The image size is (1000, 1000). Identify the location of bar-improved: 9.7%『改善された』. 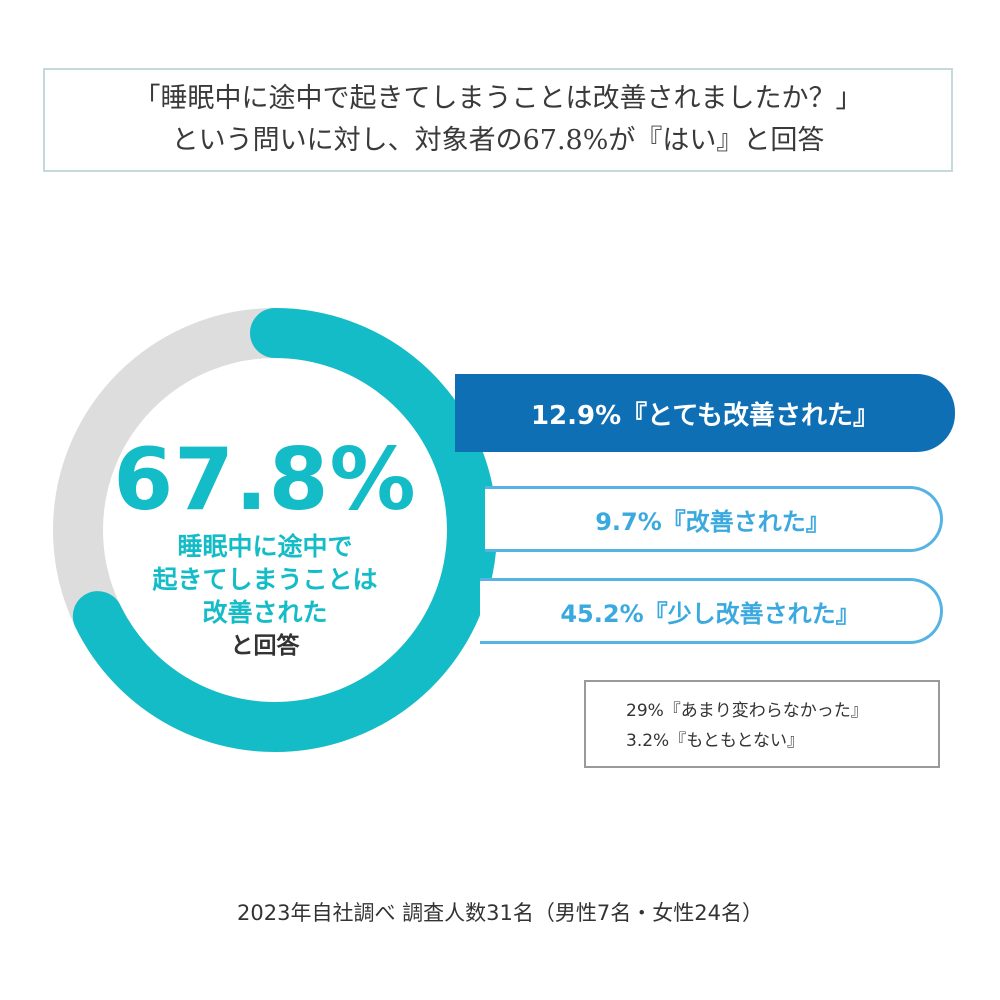
(714, 519).